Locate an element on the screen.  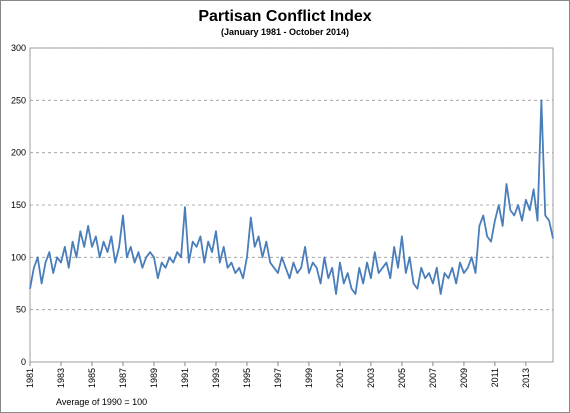
x-tick-label: 1993 is located at coordinates (216, 378).